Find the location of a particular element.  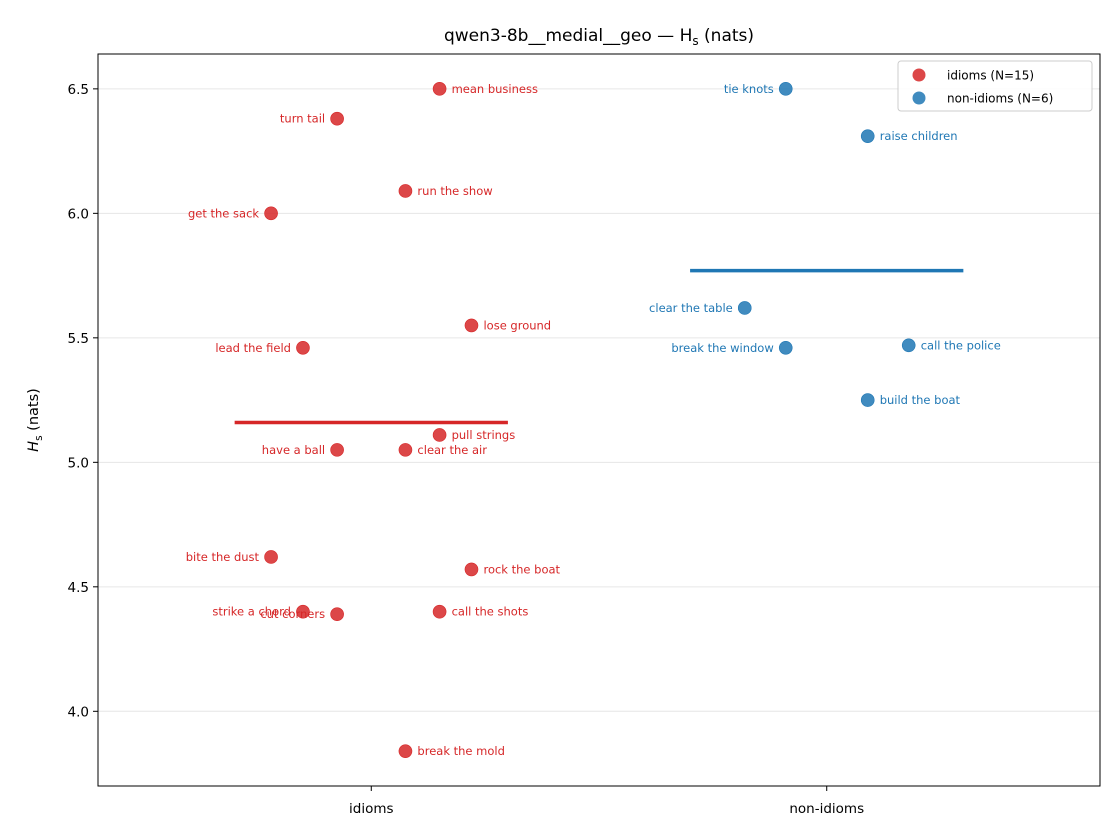

point-label: turn tail is located at coordinates (302, 119).